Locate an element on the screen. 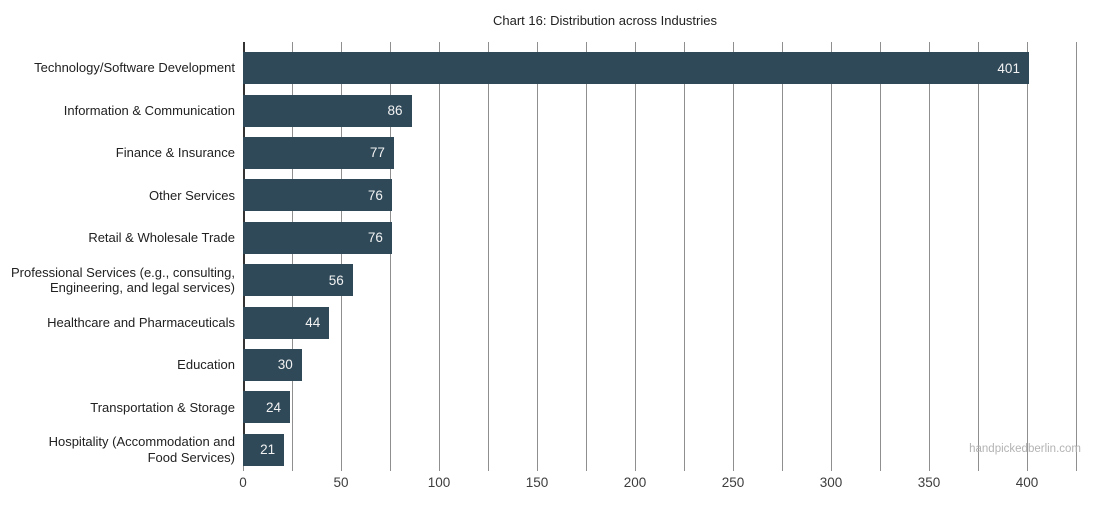 The width and height of the screenshot is (1108, 509). x-tick-label: 50 is located at coordinates (341, 482).